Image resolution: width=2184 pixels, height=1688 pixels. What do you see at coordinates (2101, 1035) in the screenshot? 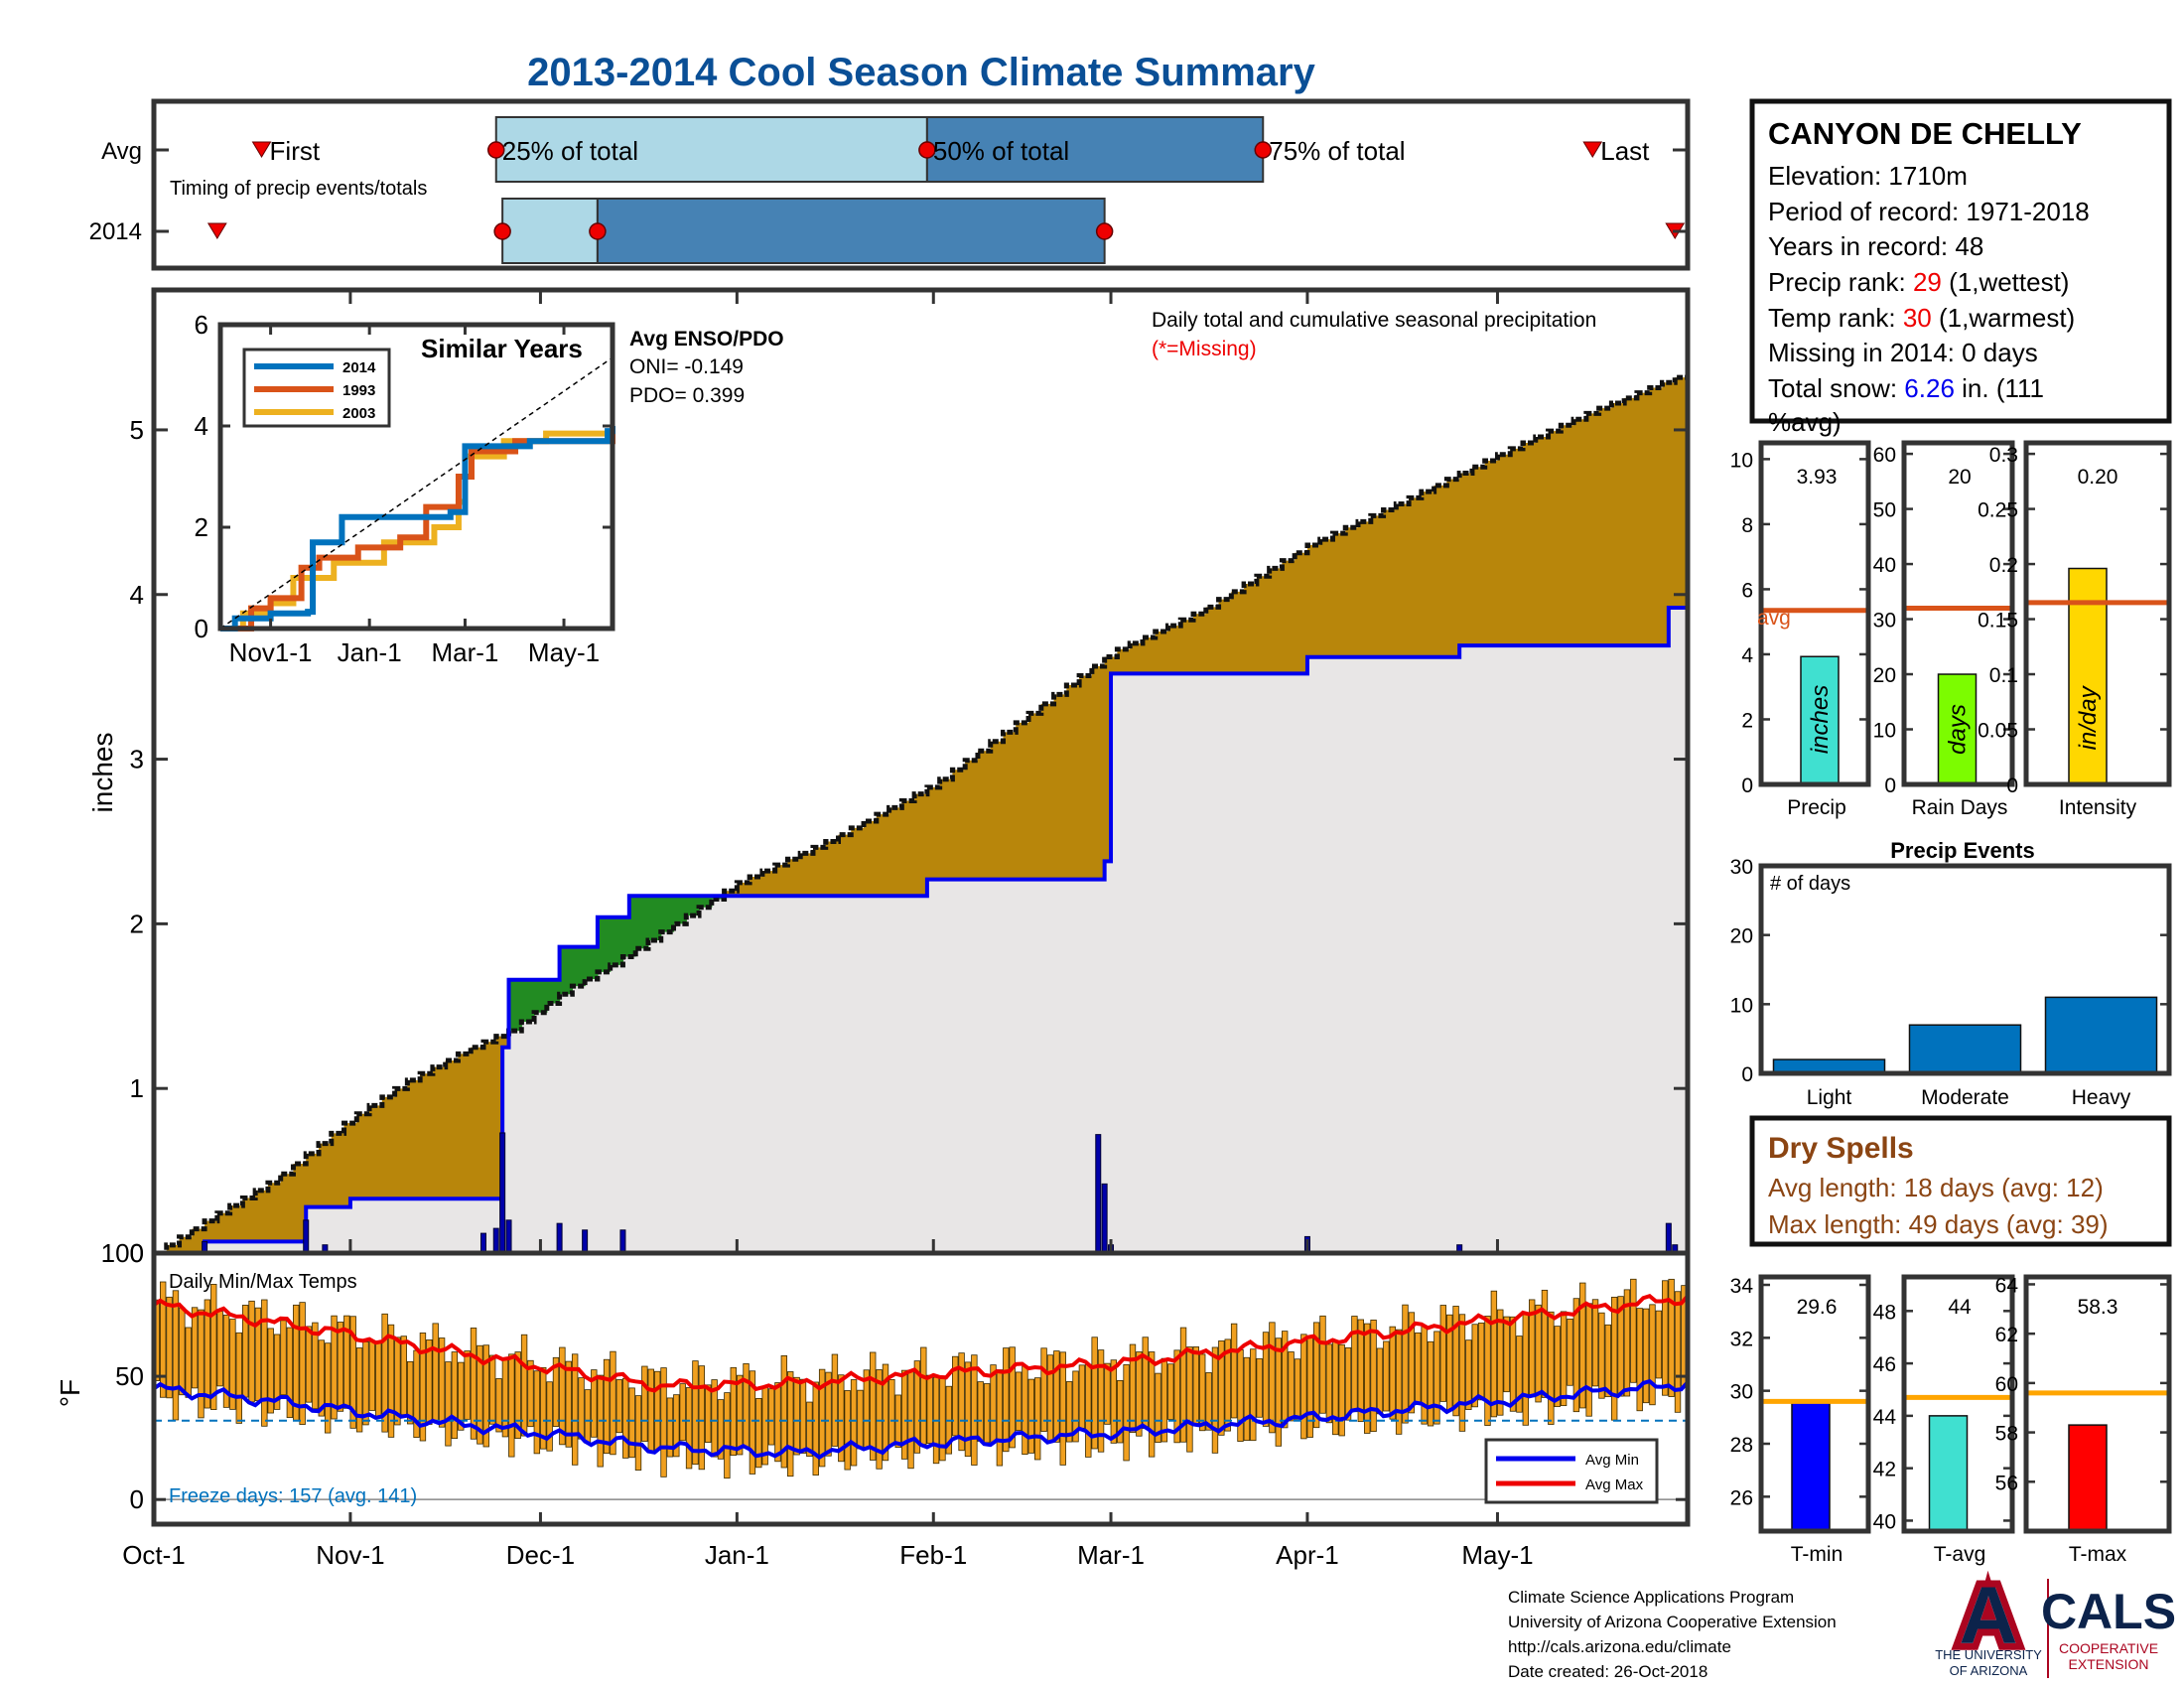
I see `event-bar-heavy` at bounding box center [2101, 1035].